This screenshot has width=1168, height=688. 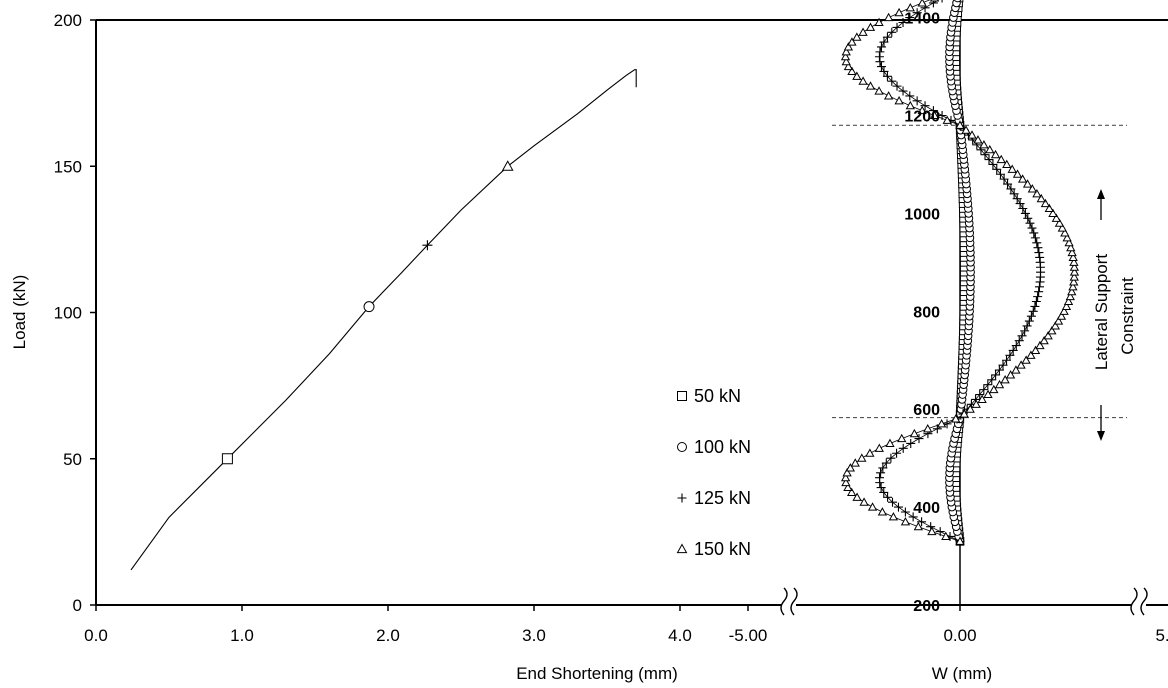 What do you see at coordinates (1114, 315) in the screenshot?
I see `lateral-support-annotation: Lateral Support Constraint` at bounding box center [1114, 315].